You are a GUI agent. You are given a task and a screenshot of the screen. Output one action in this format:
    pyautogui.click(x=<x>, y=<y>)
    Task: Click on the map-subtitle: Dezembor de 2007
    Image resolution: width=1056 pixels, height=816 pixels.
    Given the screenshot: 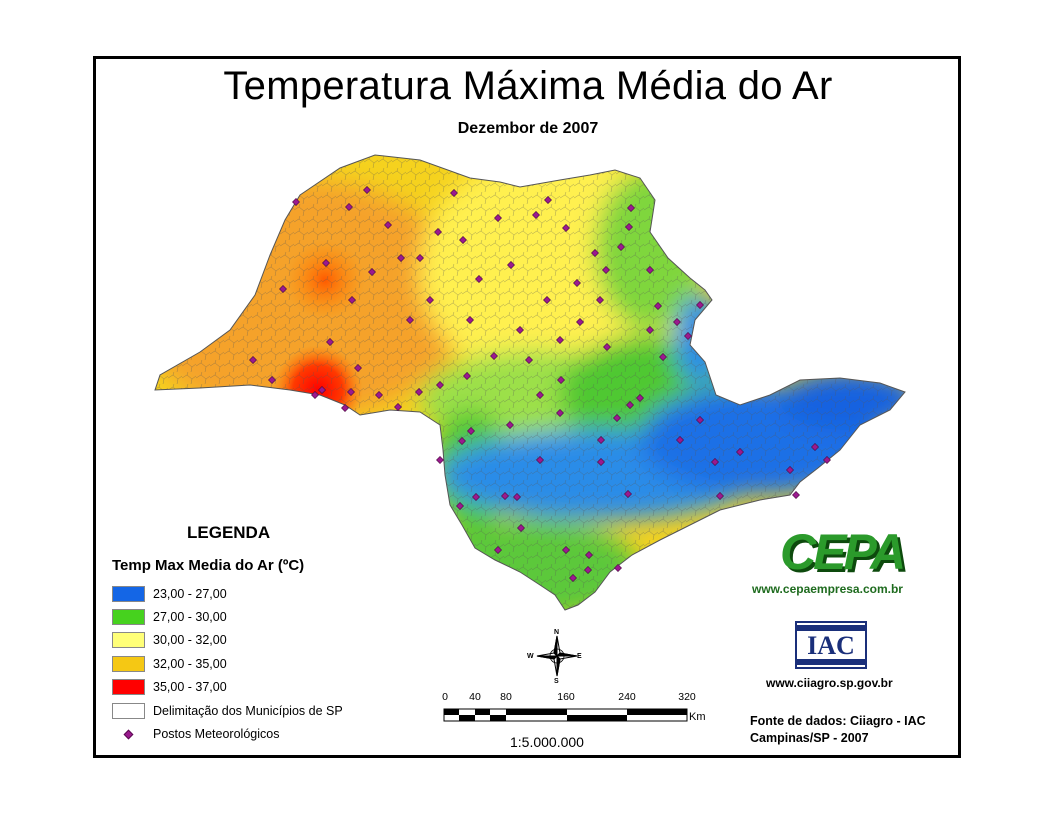 What is the action you would take?
    pyautogui.click(x=528, y=128)
    